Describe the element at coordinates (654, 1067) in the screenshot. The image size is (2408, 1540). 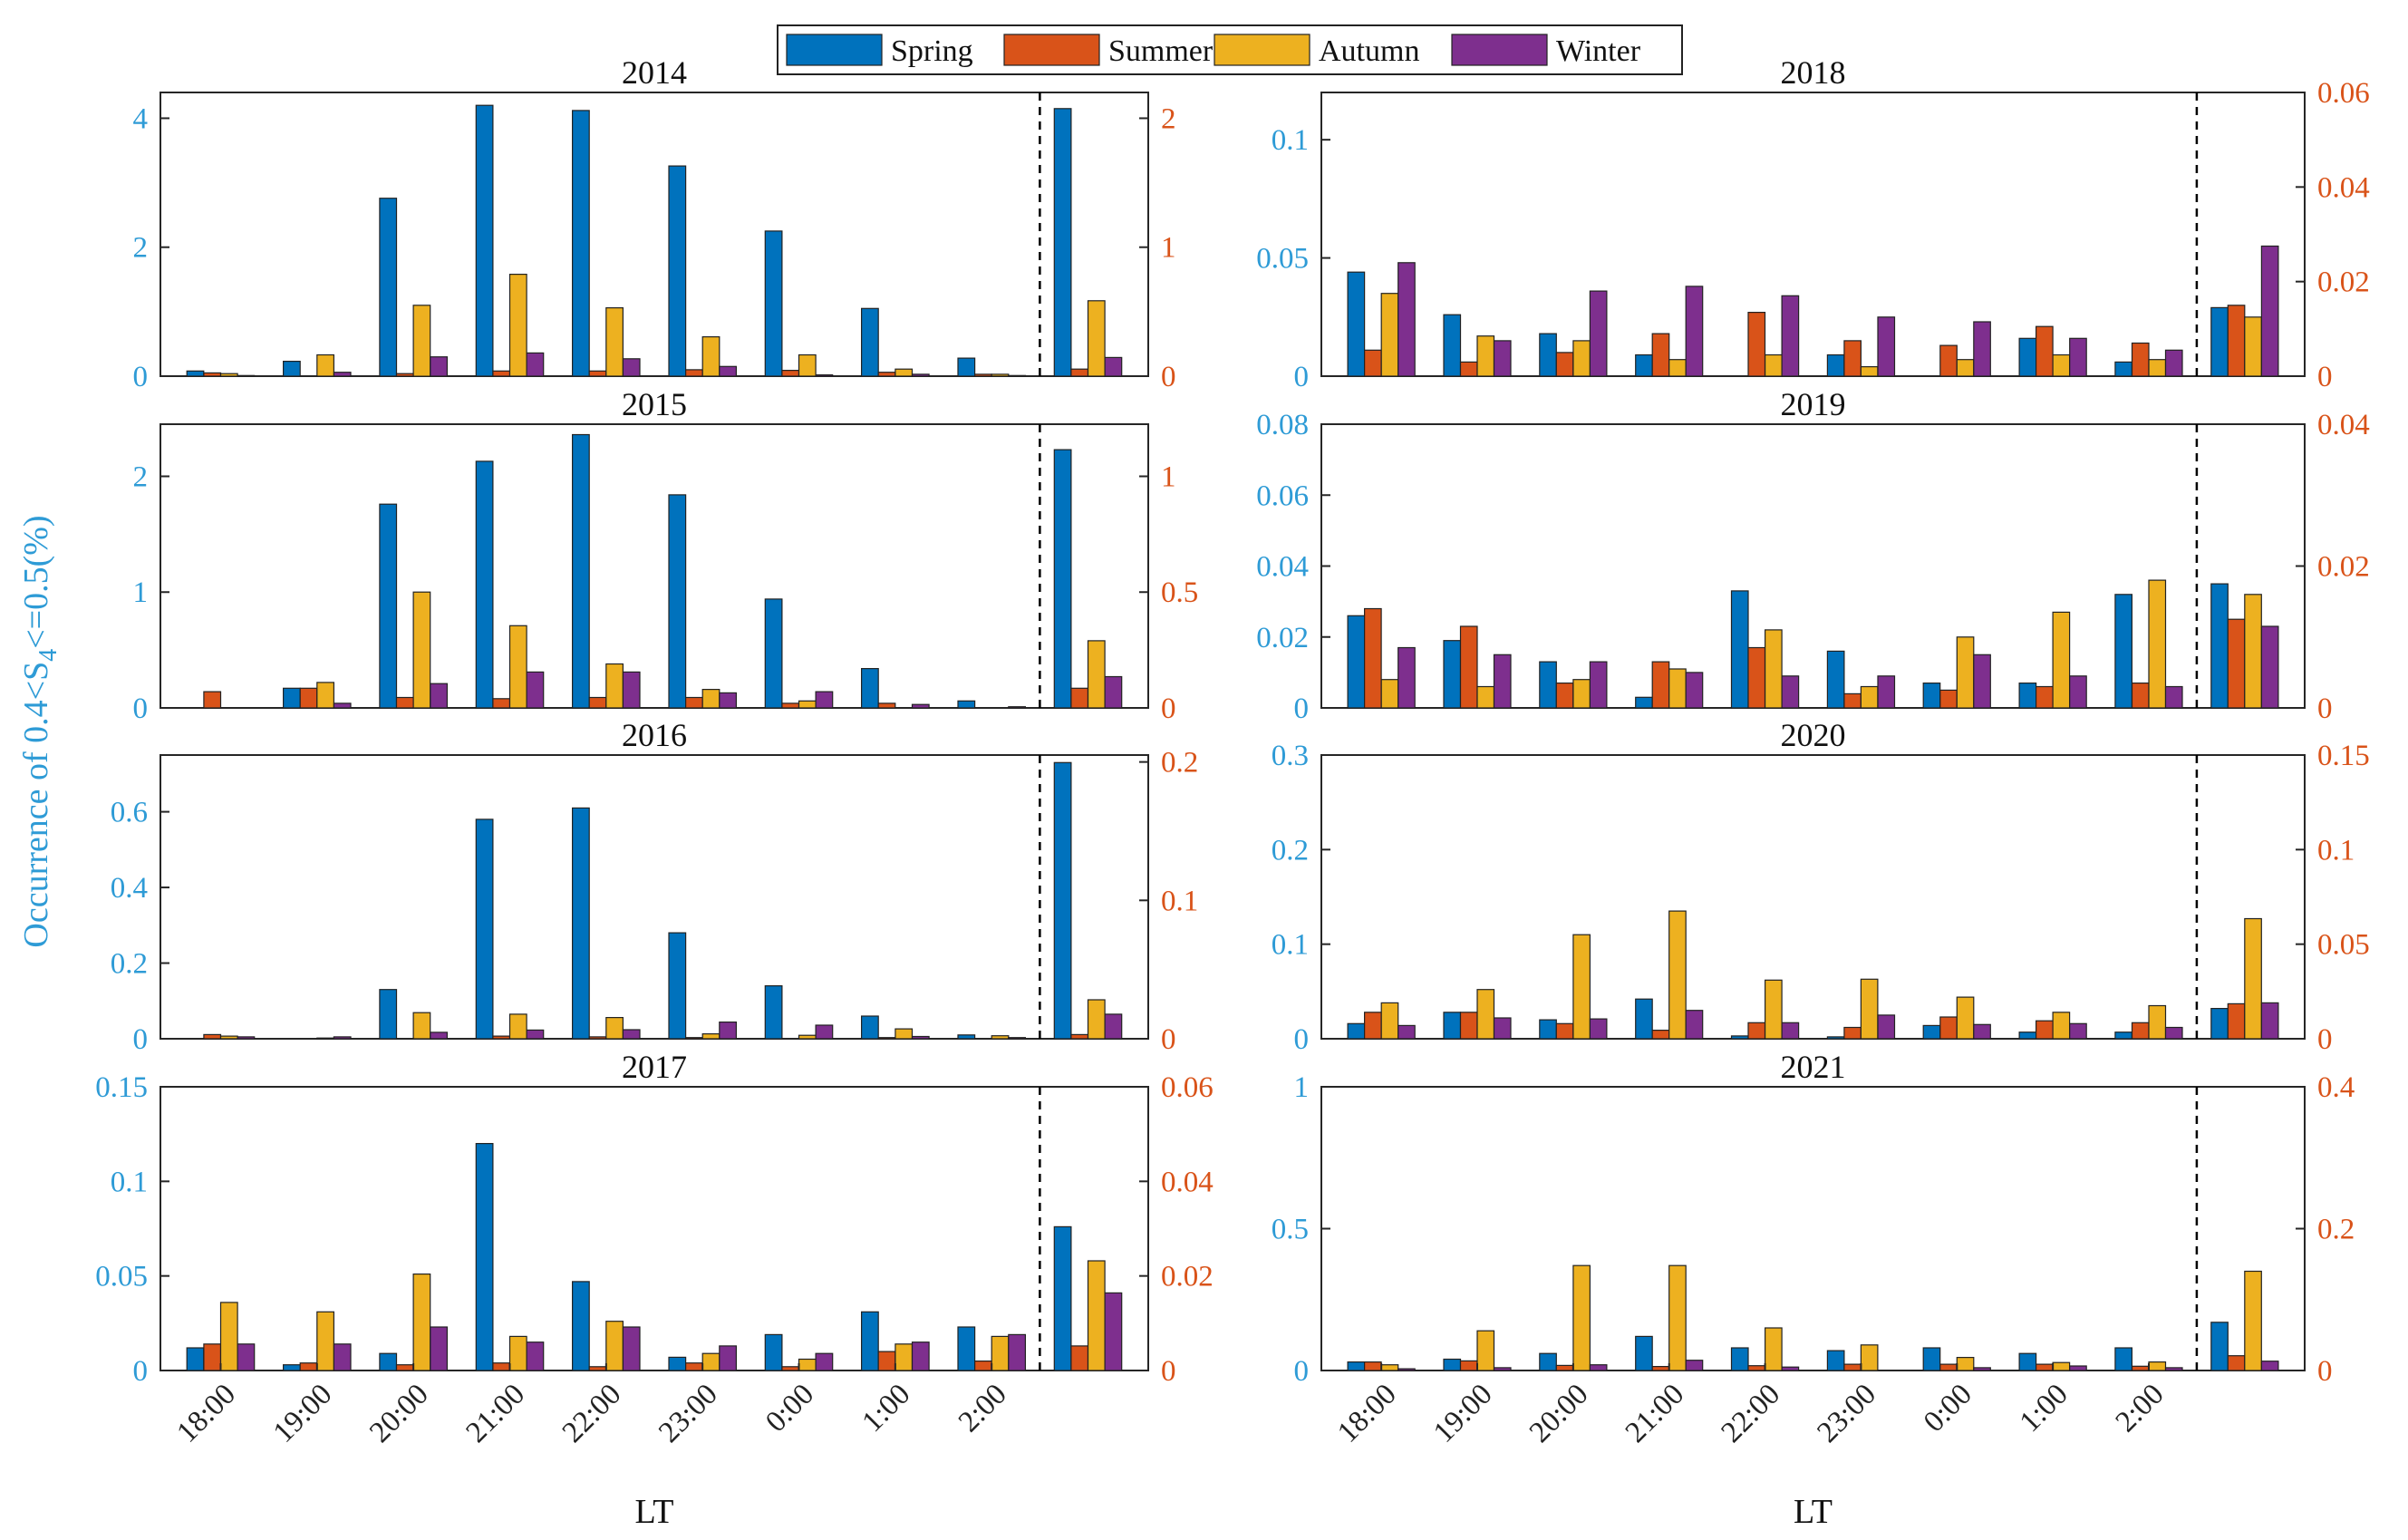
I see `panel-title: 2017` at that location.